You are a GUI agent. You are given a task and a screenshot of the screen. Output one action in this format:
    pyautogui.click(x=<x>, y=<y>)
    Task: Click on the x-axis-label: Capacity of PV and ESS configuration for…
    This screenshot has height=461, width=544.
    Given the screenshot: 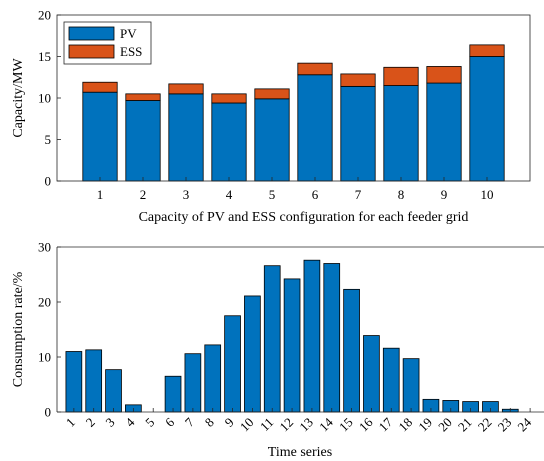 What is the action you would take?
    pyautogui.click(x=304, y=217)
    